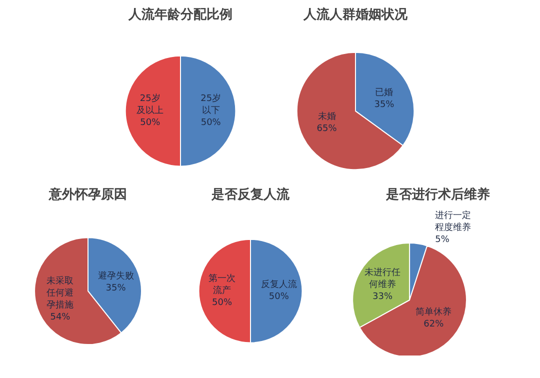 The image size is (540, 378). Describe the element at coordinates (327, 116) in the screenshot. I see `slice-label: 未婚` at that location.